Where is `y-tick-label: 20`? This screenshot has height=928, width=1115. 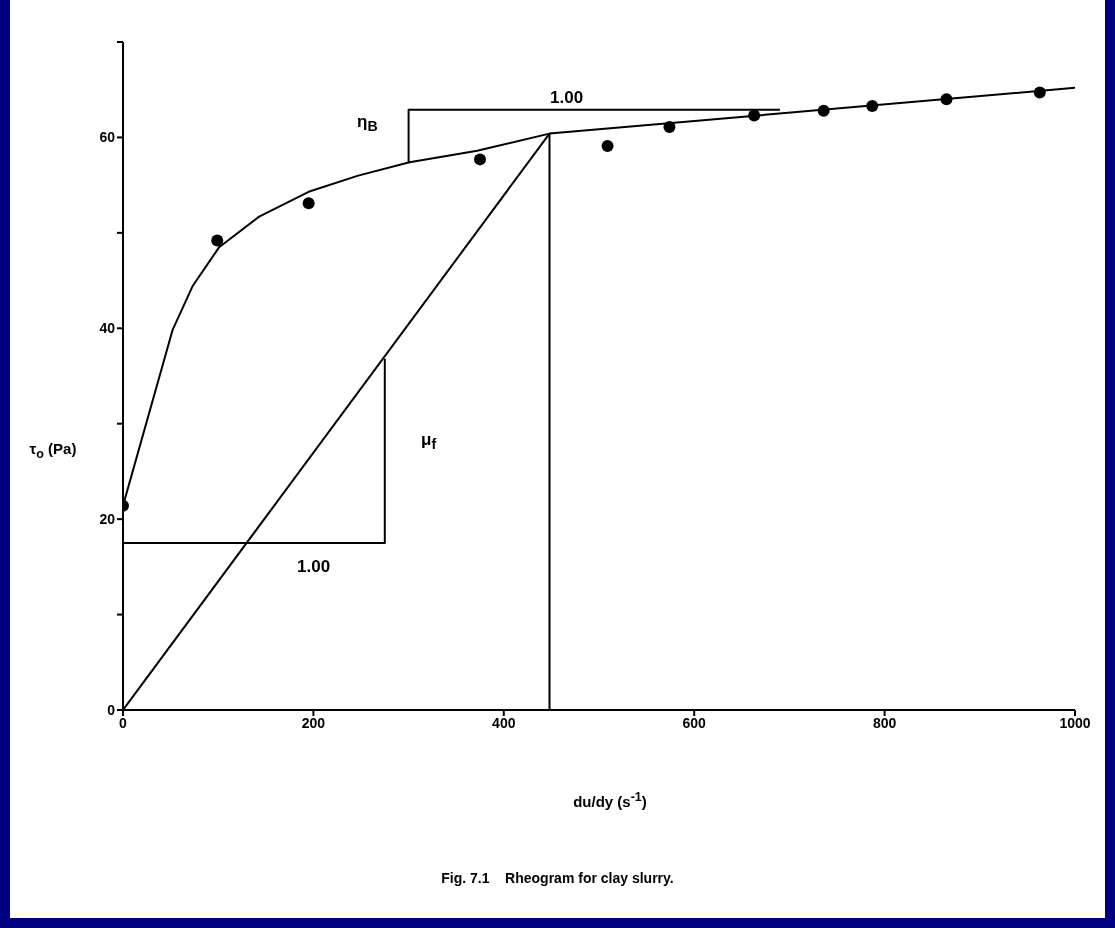
y-tick-label: 20 is located at coordinates (107, 519).